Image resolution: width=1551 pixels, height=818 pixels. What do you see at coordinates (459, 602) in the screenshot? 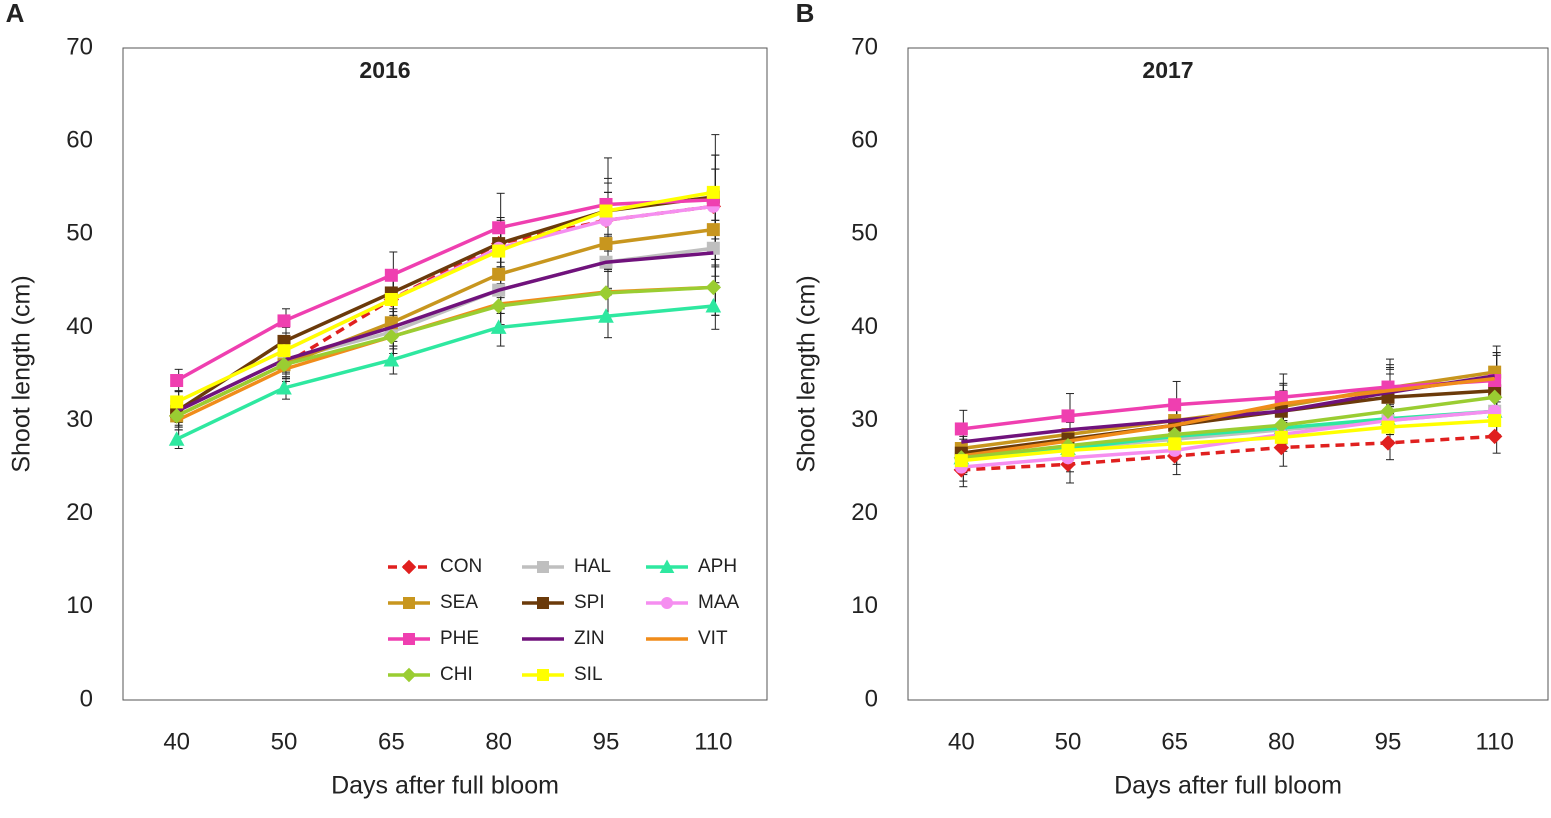
I see `legend-label: SEA` at bounding box center [459, 602].